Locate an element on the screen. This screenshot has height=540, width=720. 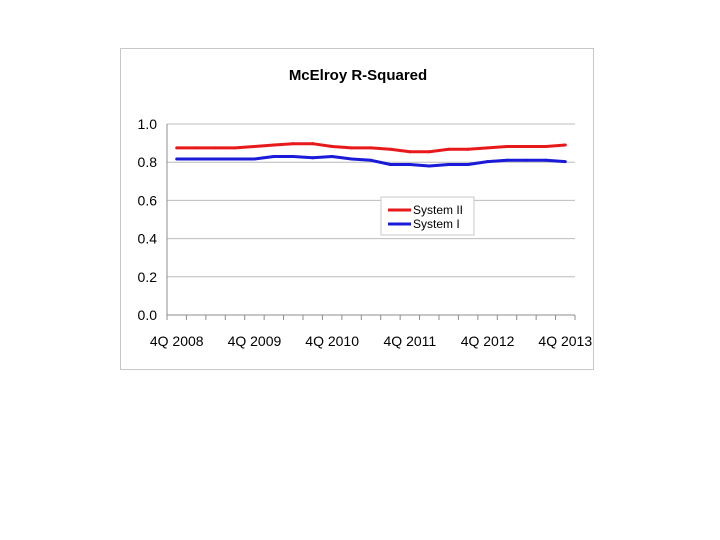
y-tick-label: 1.0 is located at coordinates (148, 124).